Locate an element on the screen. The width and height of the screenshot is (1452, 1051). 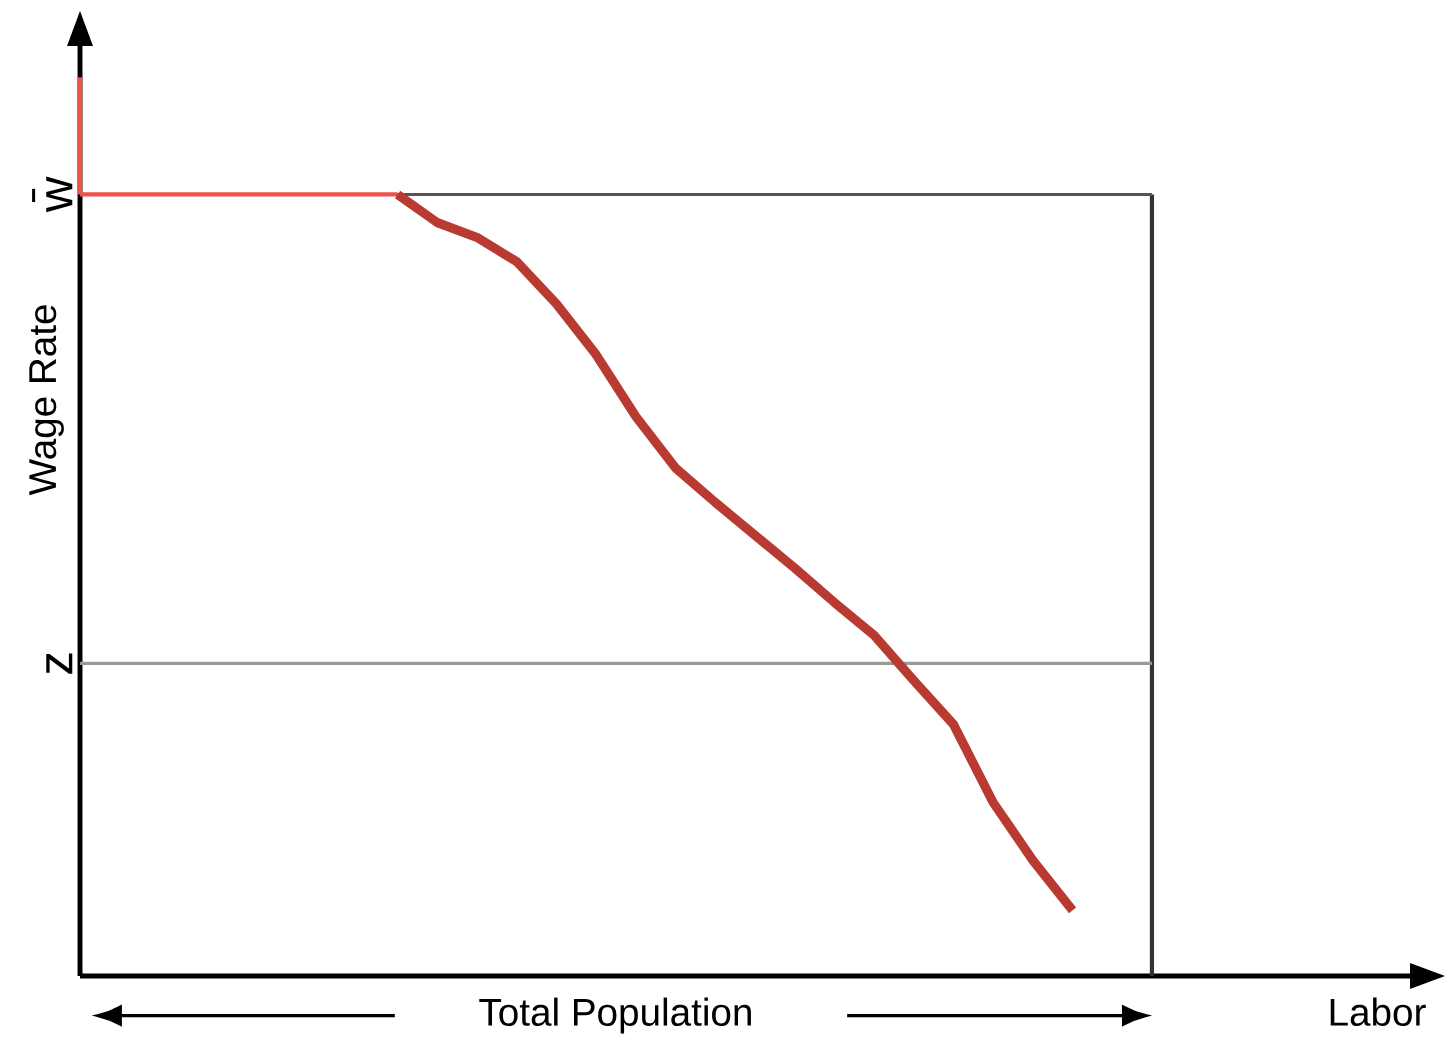
x-axis-title: Total Population is located at coordinates (615, 1015).